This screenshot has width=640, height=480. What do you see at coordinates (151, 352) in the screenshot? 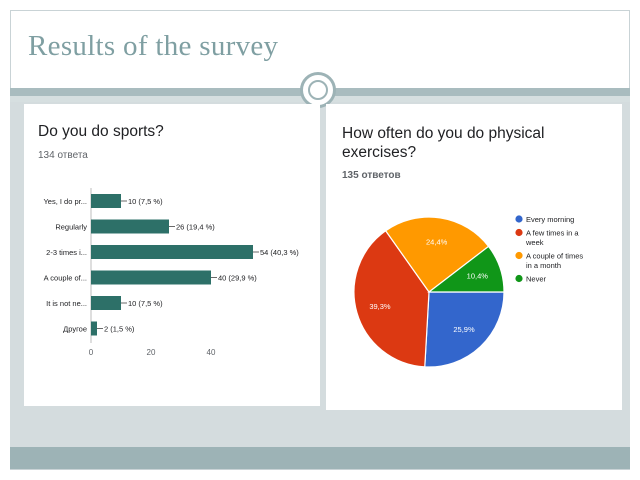
I see `bar-x-tick-label: 20` at bounding box center [151, 352].